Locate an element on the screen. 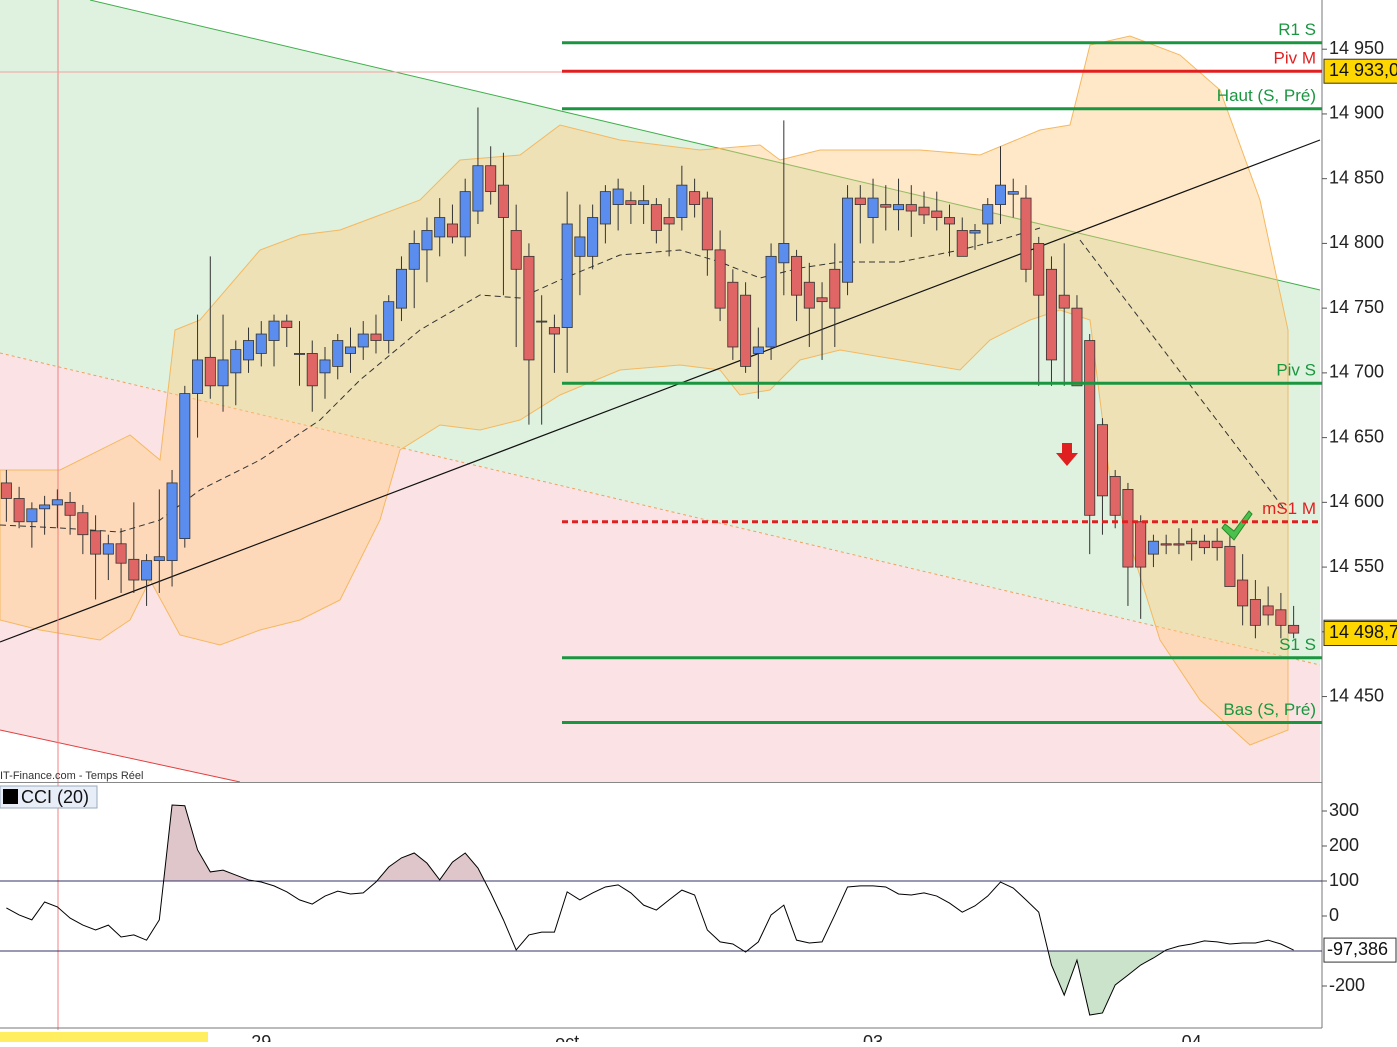 This screenshot has height=1047, width=1397. y-tick-label: 14 750 is located at coordinates (1356, 307).